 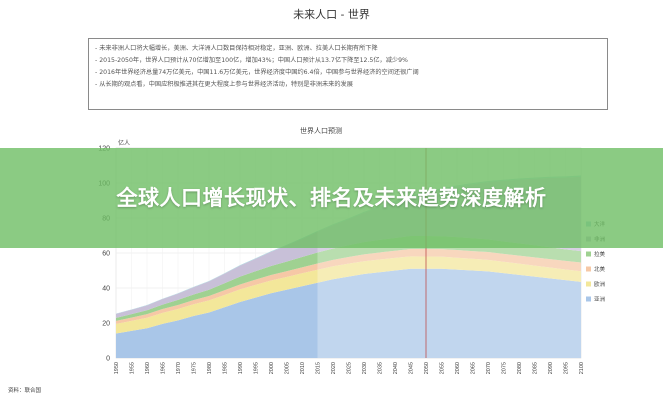 I want to click on x-tick-label: 1975, so click(x=195, y=368).